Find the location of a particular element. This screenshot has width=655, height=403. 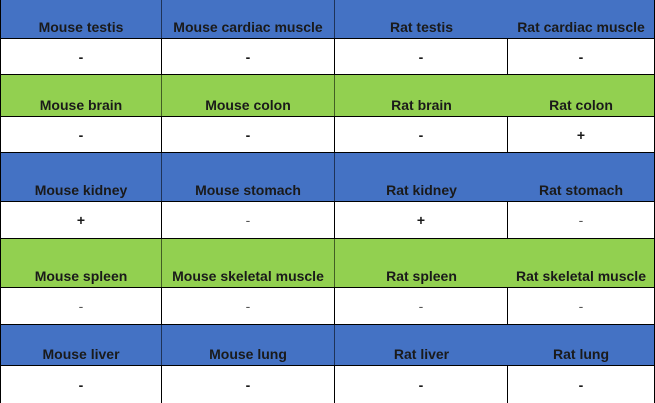

tissue-label: Rat spleen is located at coordinates (421, 276).